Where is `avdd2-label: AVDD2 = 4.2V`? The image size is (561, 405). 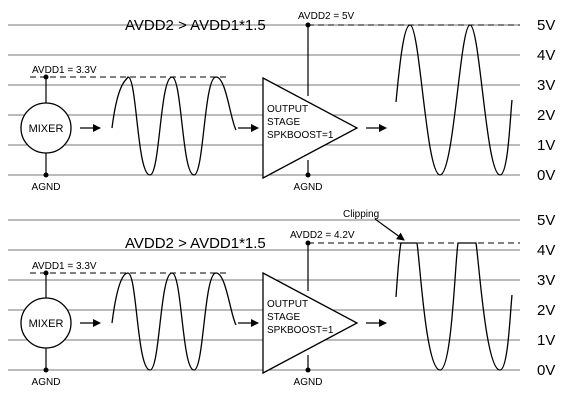 avdd2-label: AVDD2 = 4.2V is located at coordinates (322, 235).